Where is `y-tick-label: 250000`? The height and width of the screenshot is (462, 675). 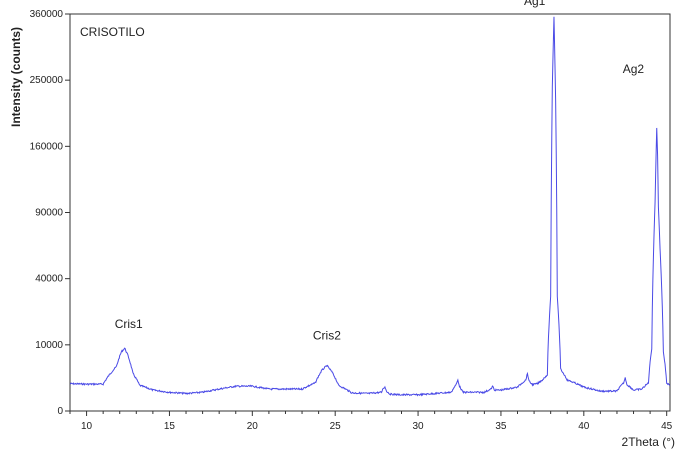
y-tick-label: 250000 is located at coordinates (47, 80).